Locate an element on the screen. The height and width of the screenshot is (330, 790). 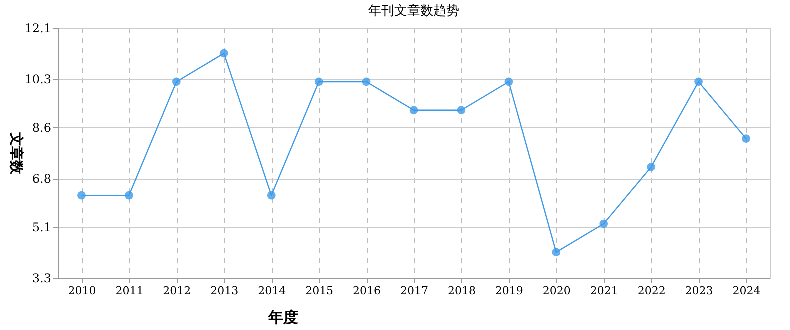
x-tick-label: 2019 is located at coordinates (509, 291).